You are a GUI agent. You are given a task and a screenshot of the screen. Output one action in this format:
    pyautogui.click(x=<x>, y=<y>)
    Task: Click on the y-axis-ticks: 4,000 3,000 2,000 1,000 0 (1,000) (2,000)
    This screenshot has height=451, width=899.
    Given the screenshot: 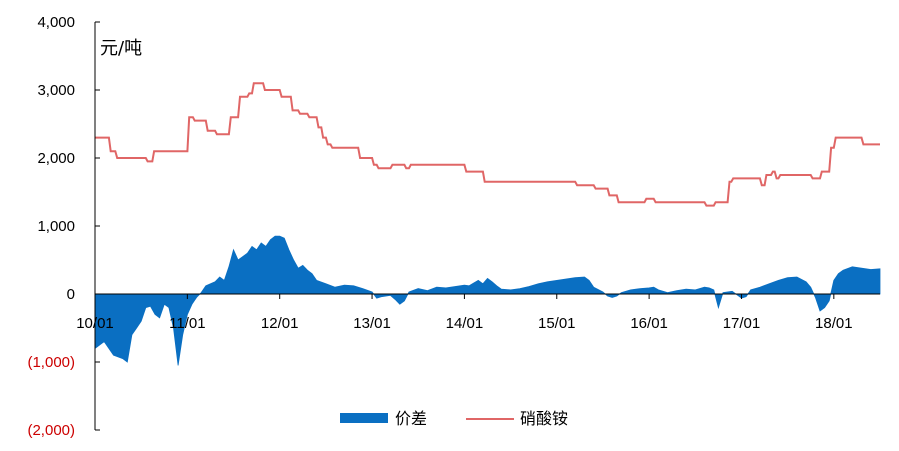 What is the action you would take?
    pyautogui.click(x=63, y=226)
    